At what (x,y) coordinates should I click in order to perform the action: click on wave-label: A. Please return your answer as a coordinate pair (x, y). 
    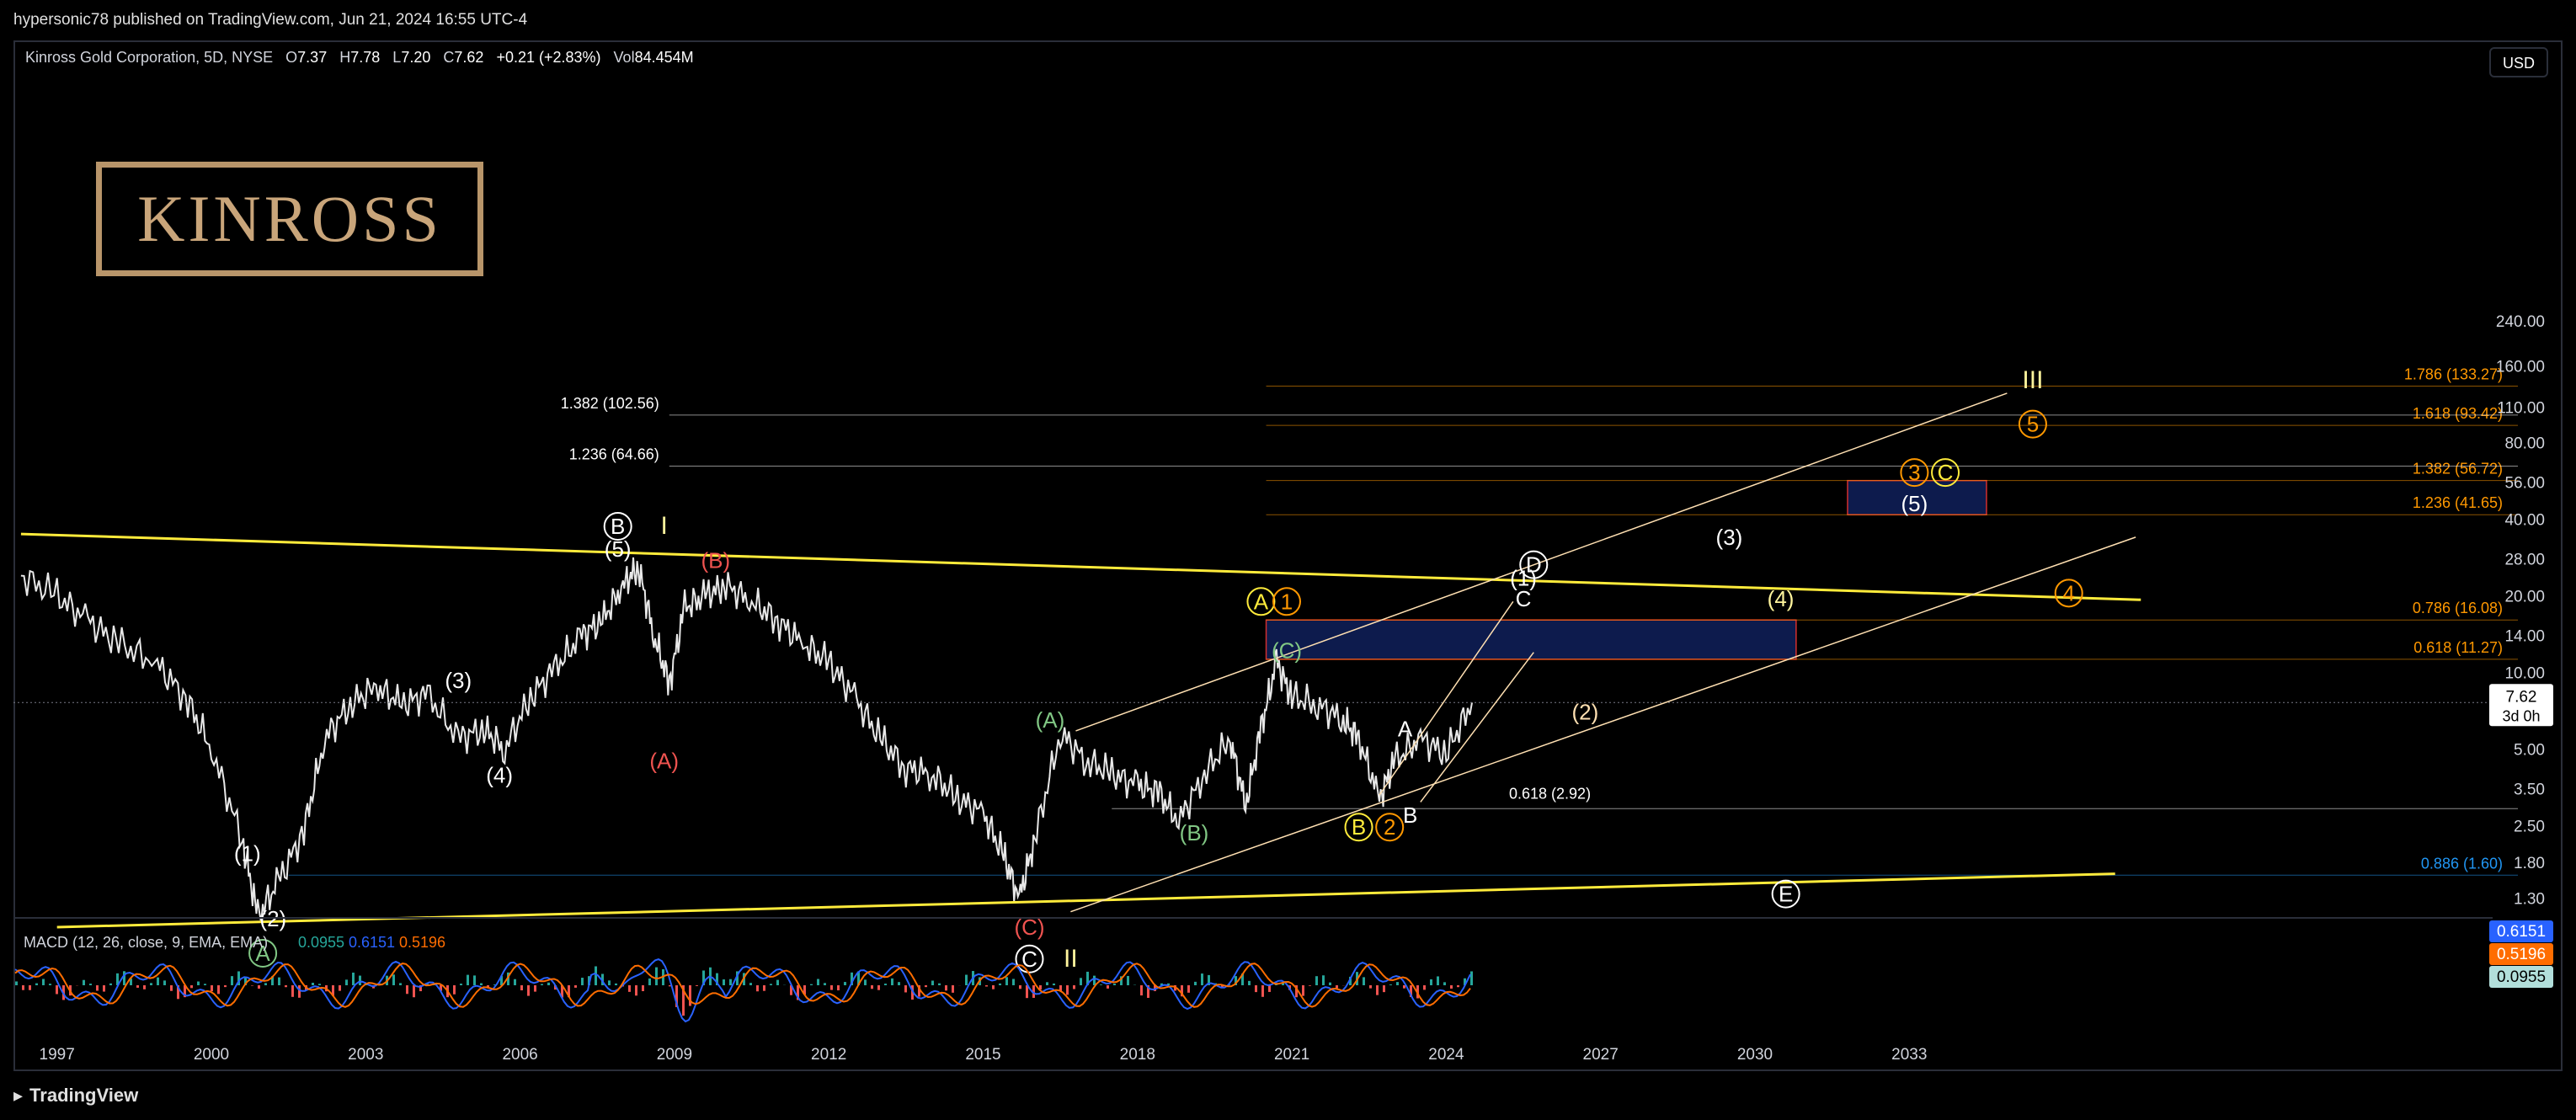
    Looking at the image, I should click on (262, 953).